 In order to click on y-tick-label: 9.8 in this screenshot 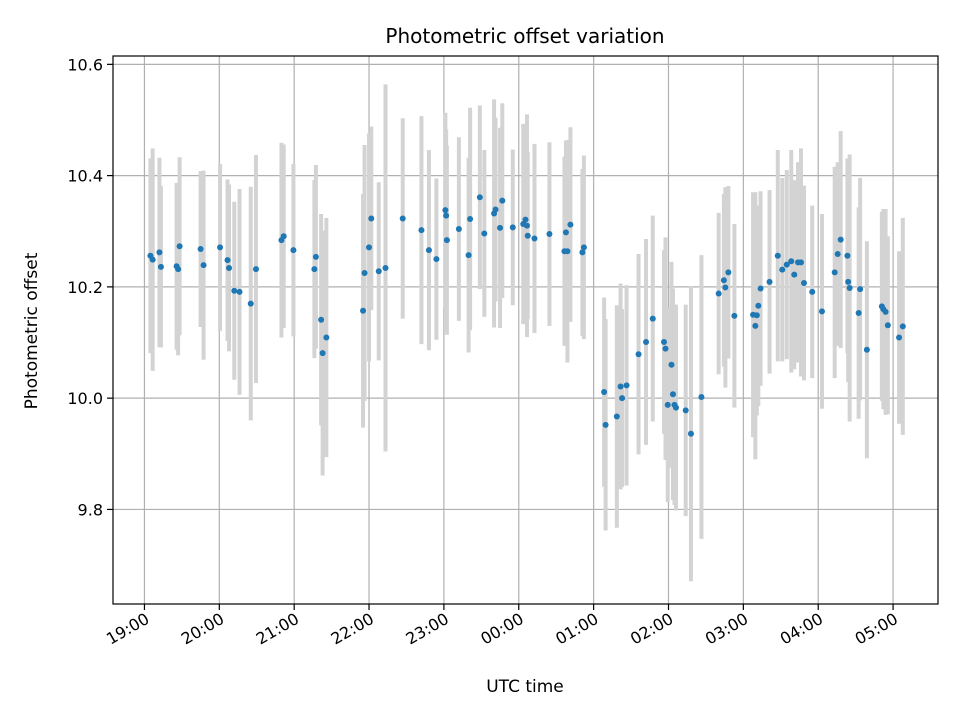, I will do `click(90, 509)`.